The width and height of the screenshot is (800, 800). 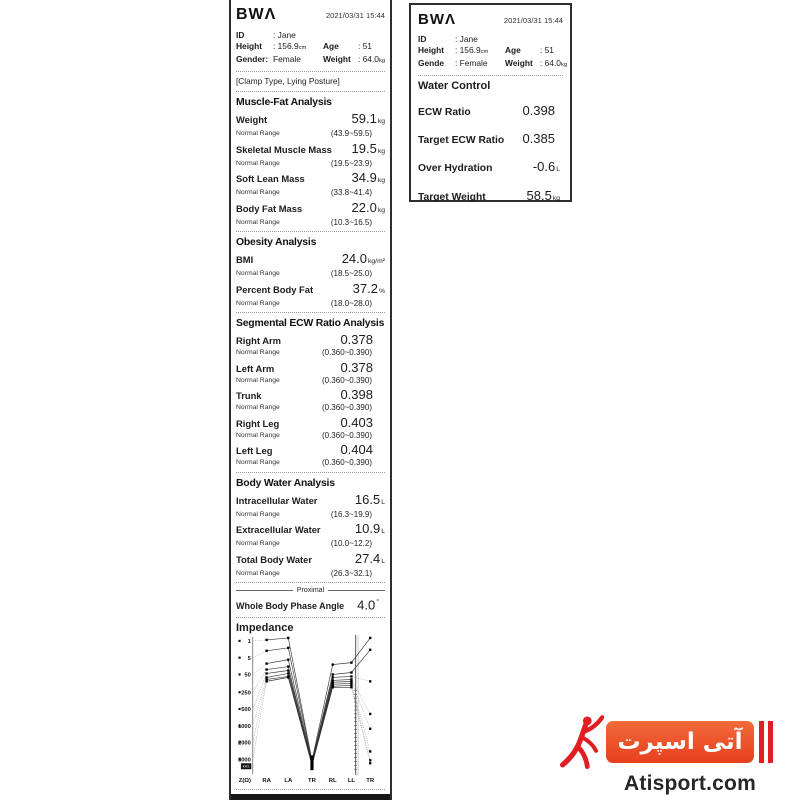 I want to click on info-row: Gender: Female Weight: 64.0kg, so click(x=310, y=60).